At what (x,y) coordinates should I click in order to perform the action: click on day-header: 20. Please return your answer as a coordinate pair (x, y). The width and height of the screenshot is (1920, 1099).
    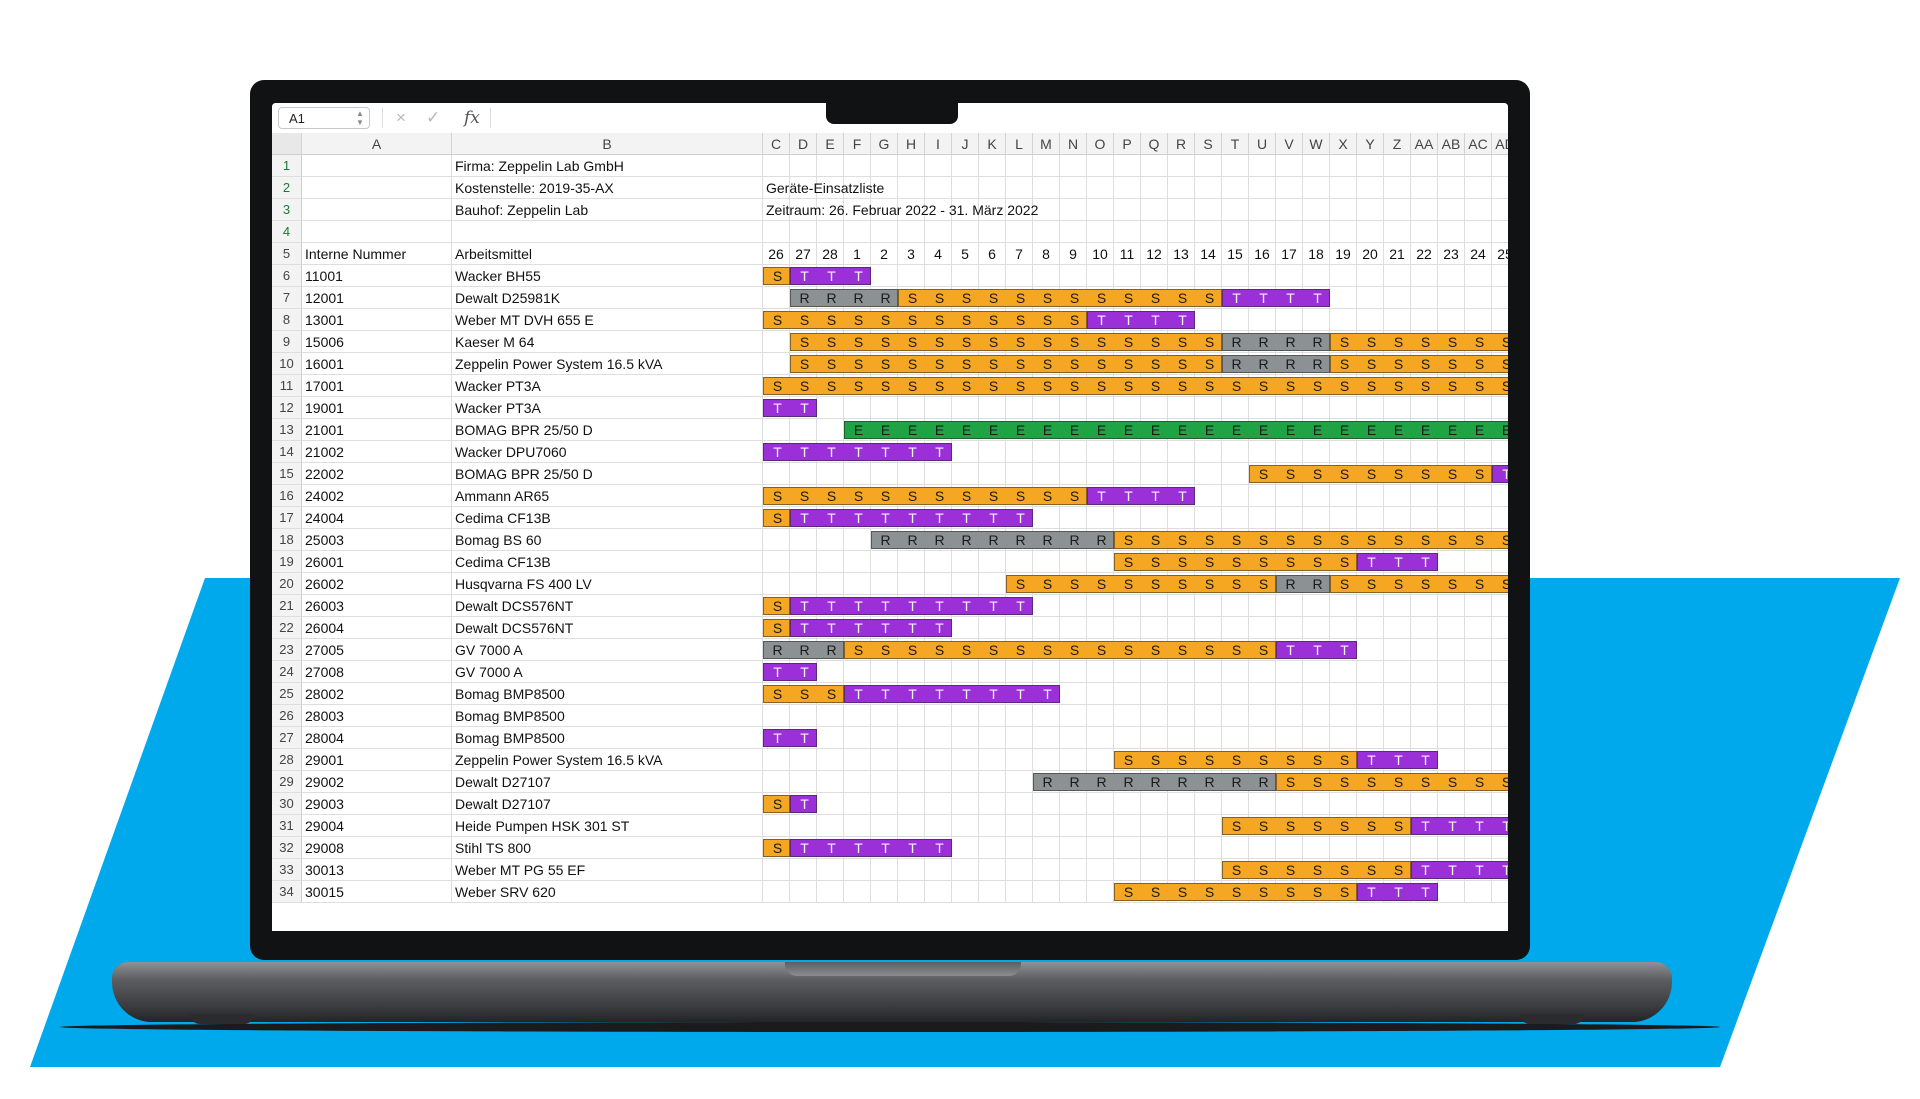
    Looking at the image, I should click on (1370, 254).